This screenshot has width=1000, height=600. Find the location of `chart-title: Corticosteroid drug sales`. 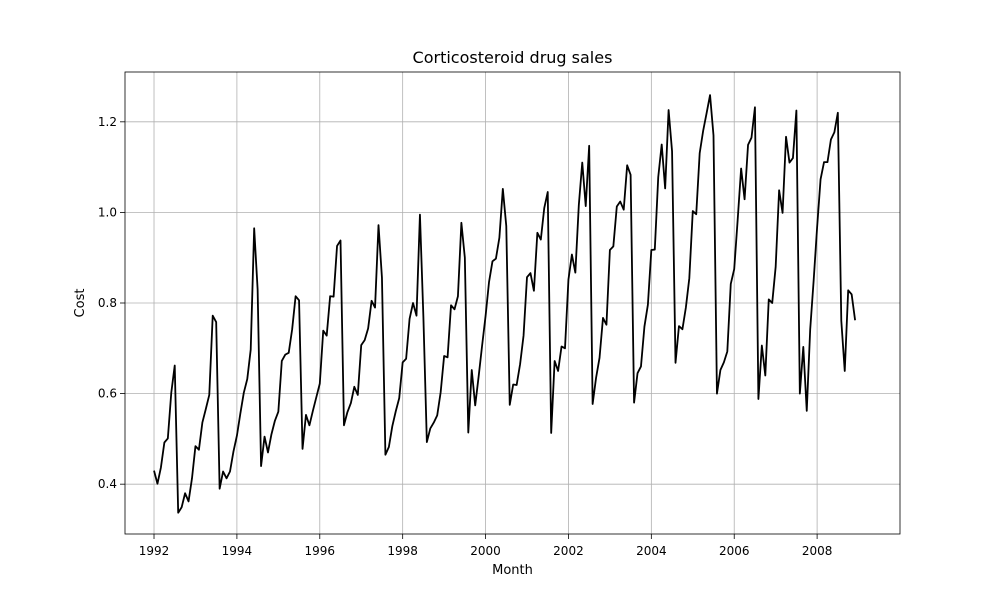

chart-title: Corticosteroid drug sales is located at coordinates (513, 57).